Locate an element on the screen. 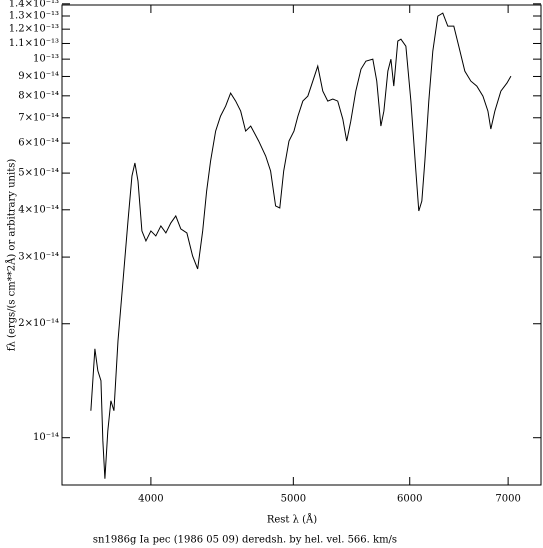 This screenshot has height=548, width=543. x-tick-label: 7000 is located at coordinates (507, 499).